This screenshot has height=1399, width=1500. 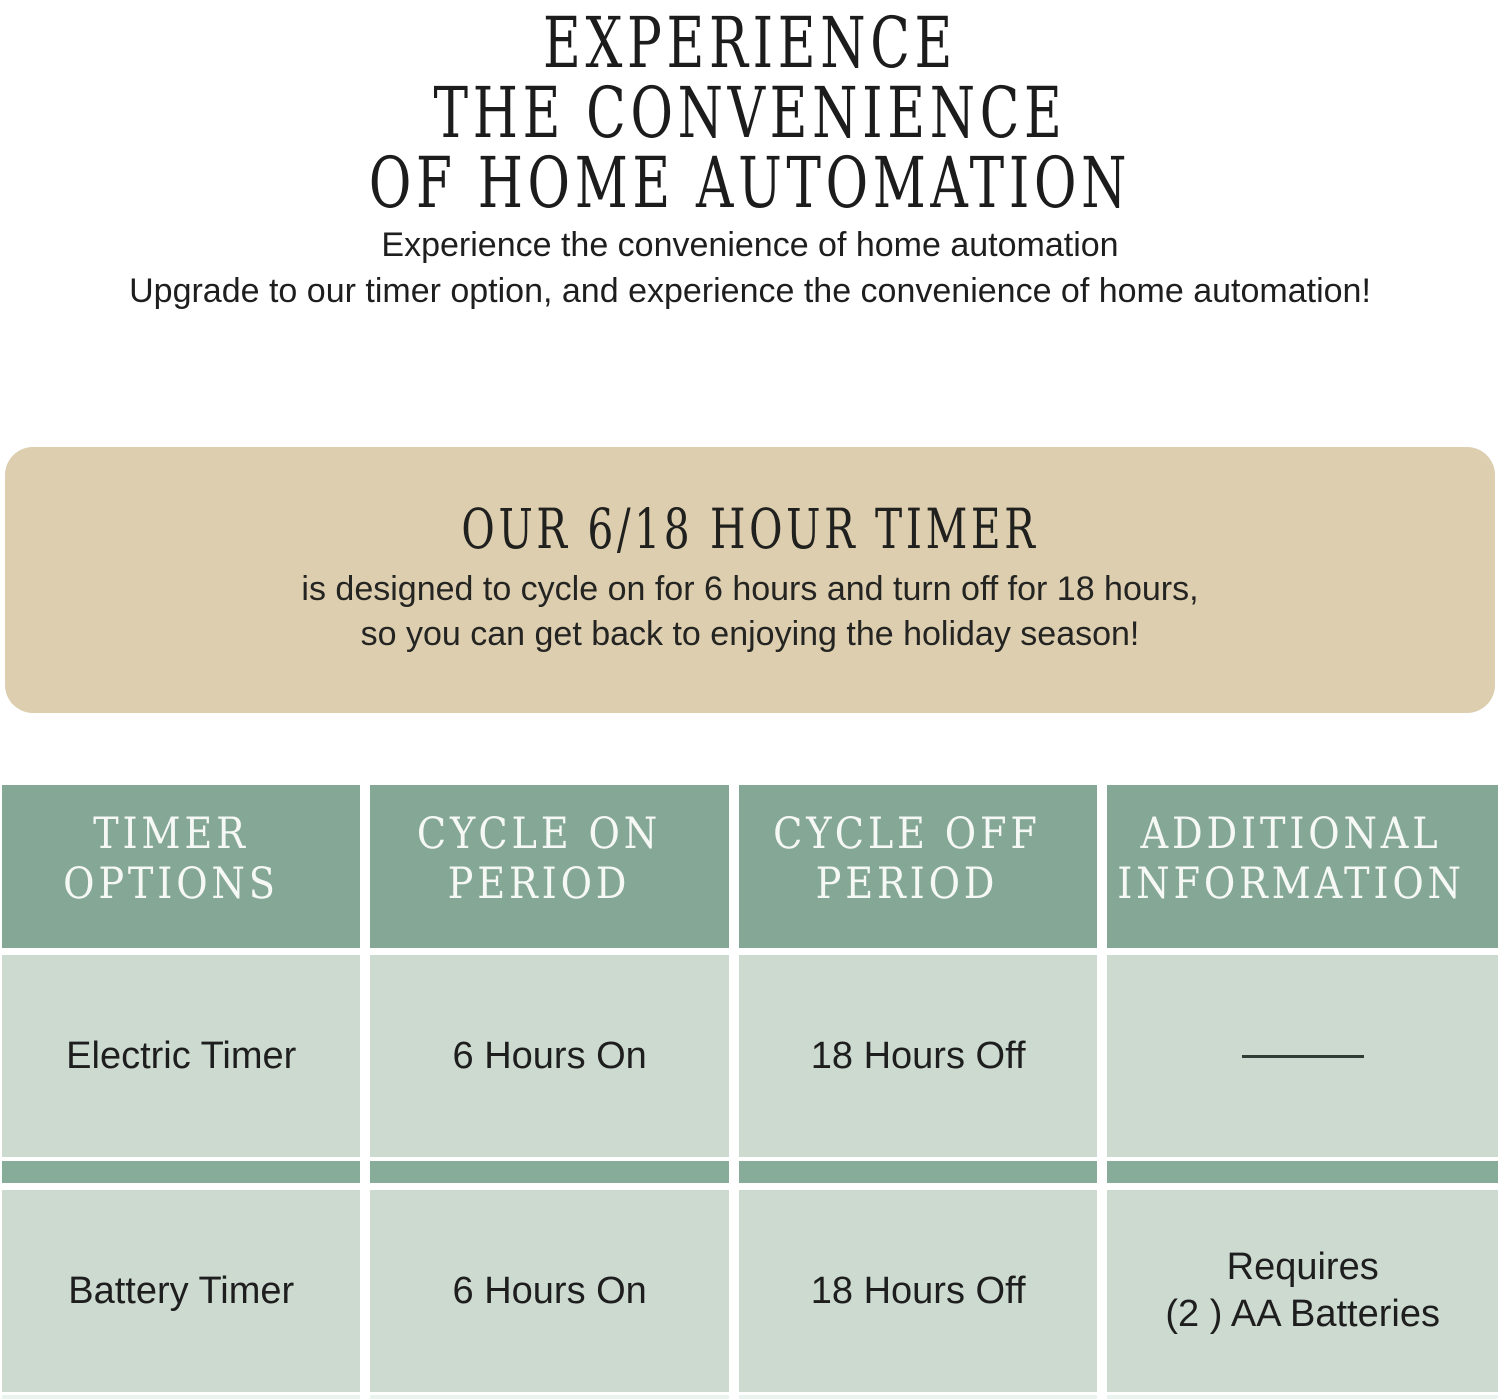 What do you see at coordinates (1302, 1314) in the screenshot?
I see `battery-info-line-2: (2 ) AA Batteries` at bounding box center [1302, 1314].